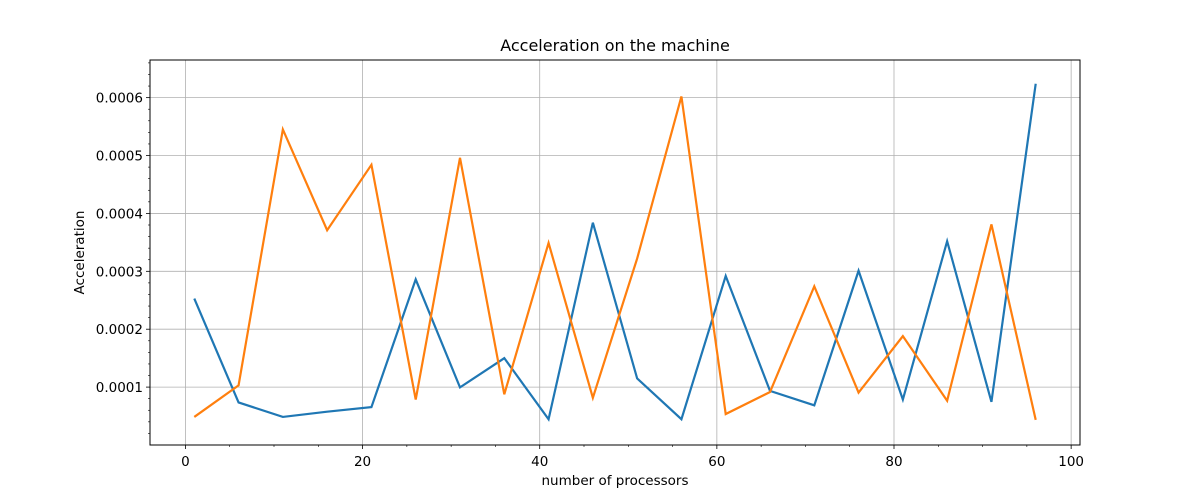  I want to click on y-tick-label: 0.0002, so click(119, 330).